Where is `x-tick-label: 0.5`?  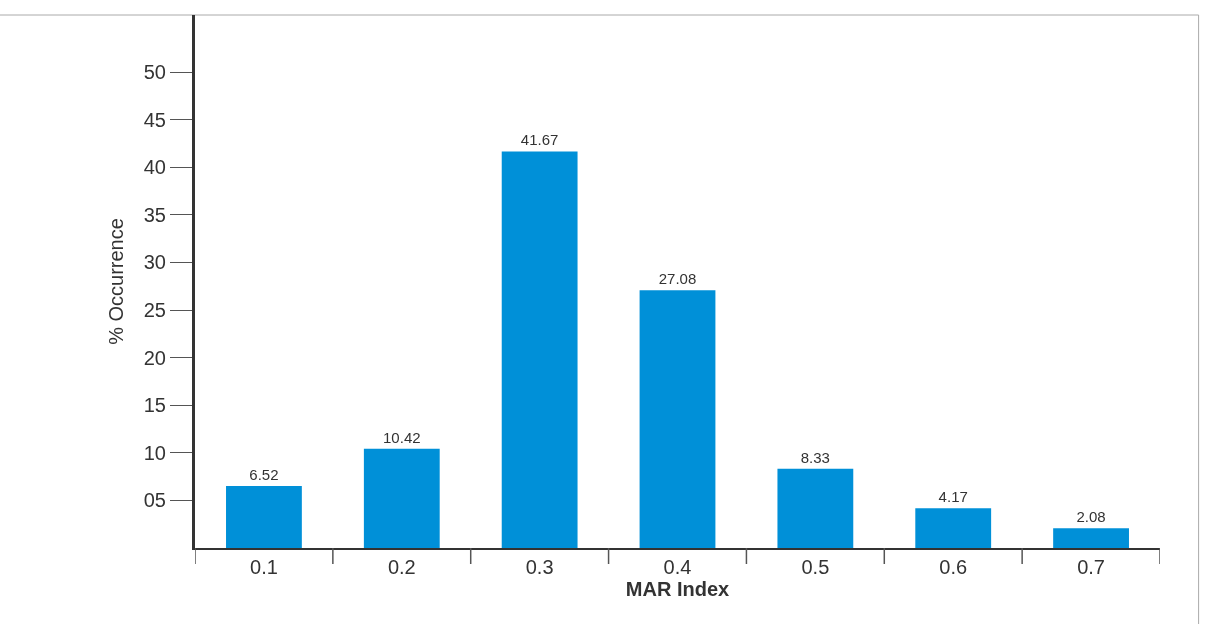 x-tick-label: 0.5 is located at coordinates (815, 567).